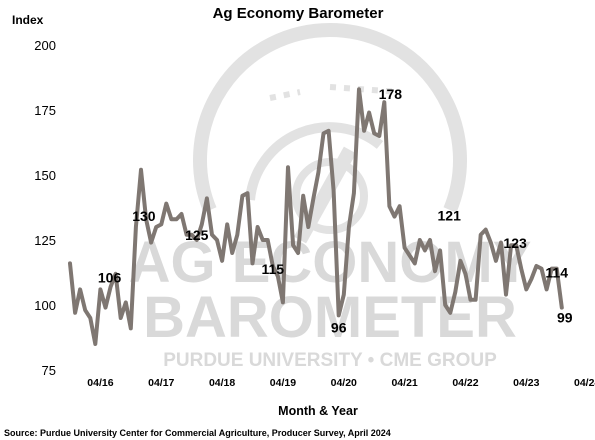  I want to click on y-tick-label: 175, so click(45, 110).